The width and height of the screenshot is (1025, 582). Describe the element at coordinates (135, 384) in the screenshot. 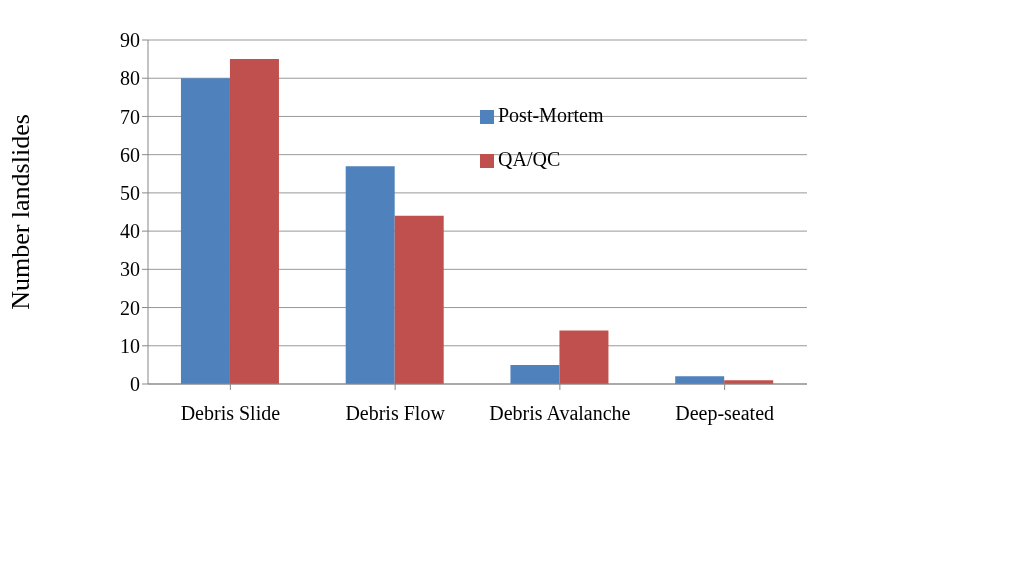

I see `y-tick-label: 0` at that location.